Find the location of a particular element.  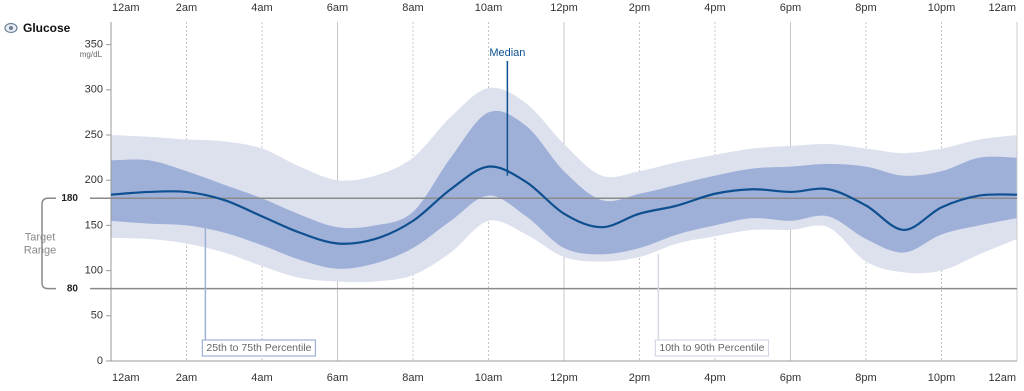

x-tick-label: 8am is located at coordinates (412, 378).